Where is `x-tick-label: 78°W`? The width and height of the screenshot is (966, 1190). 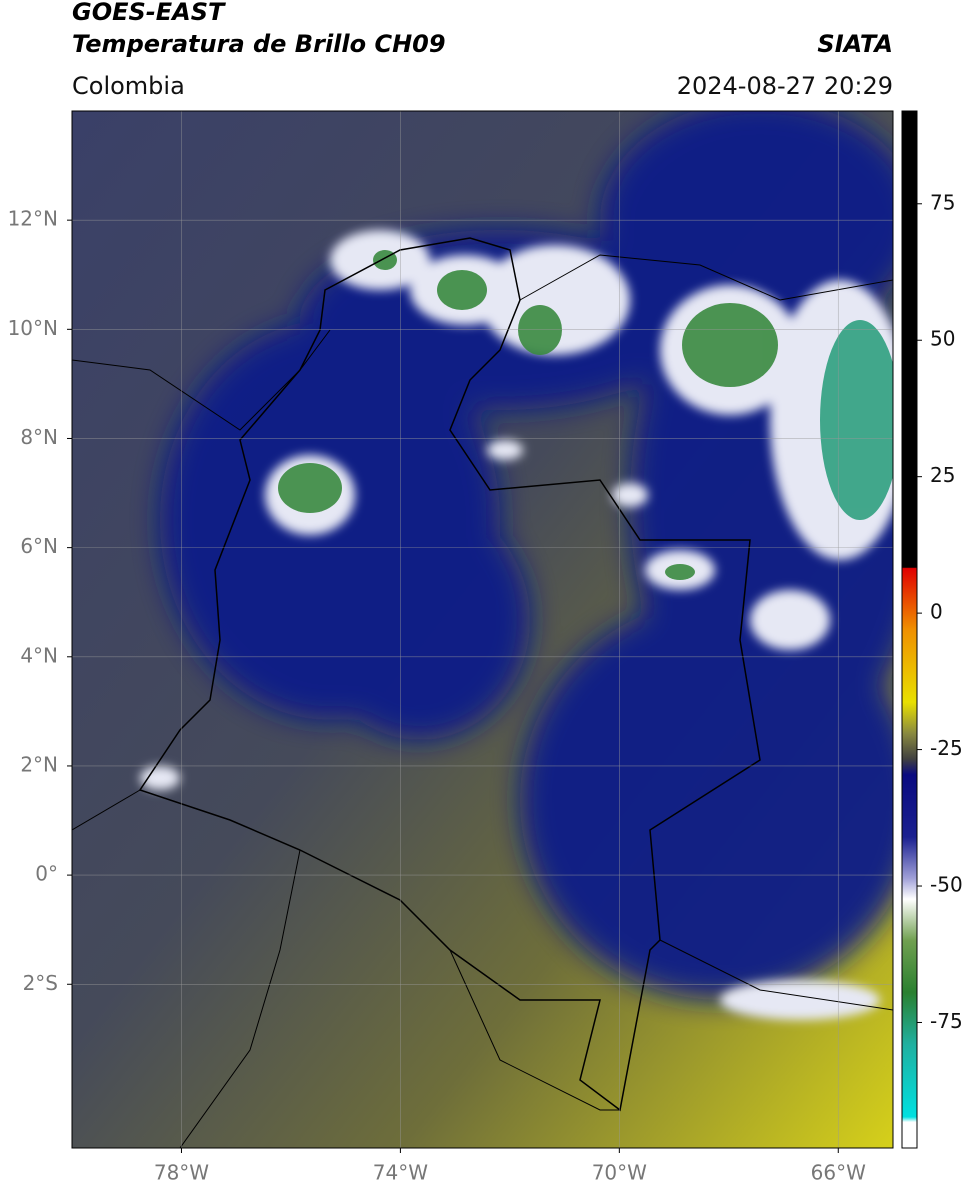
x-tick-label: 78°W is located at coordinates (181, 1173).